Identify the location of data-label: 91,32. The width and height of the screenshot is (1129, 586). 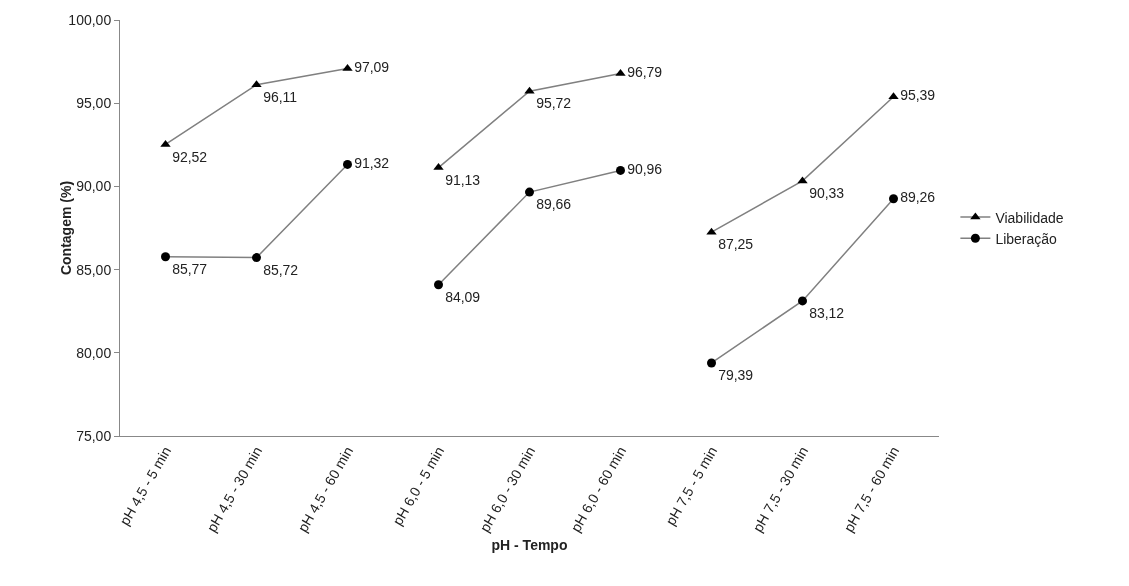
(372, 162).